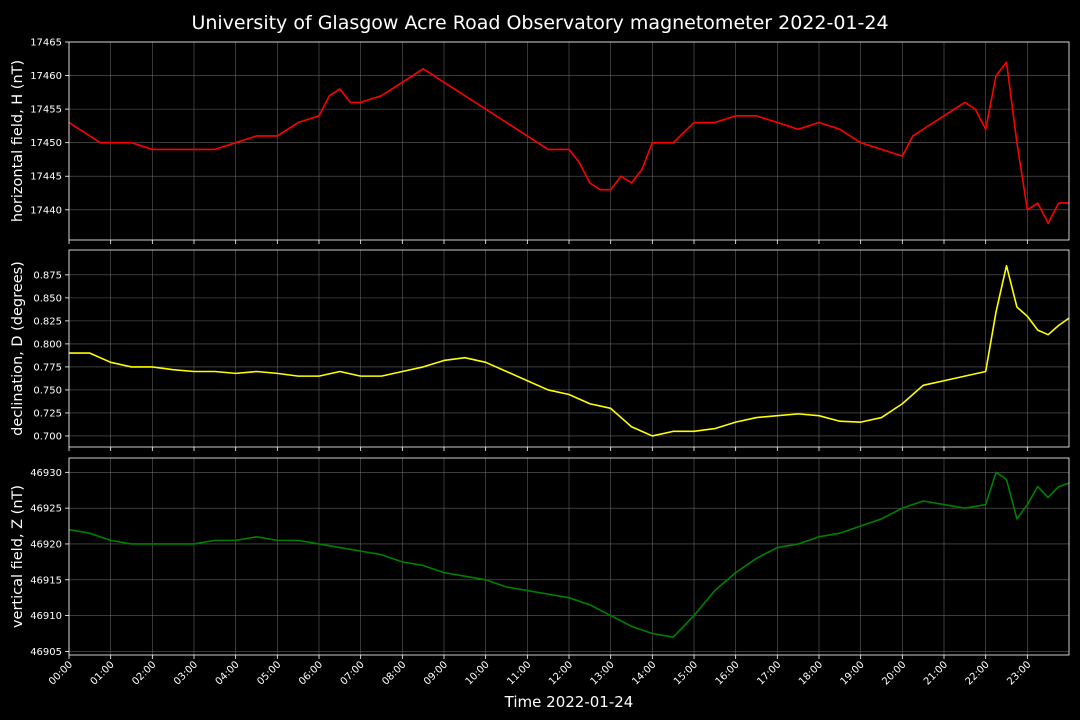 The height and width of the screenshot is (720, 1080). What do you see at coordinates (61, 673) in the screenshot?
I see `x-tick-label: 00:00` at bounding box center [61, 673].